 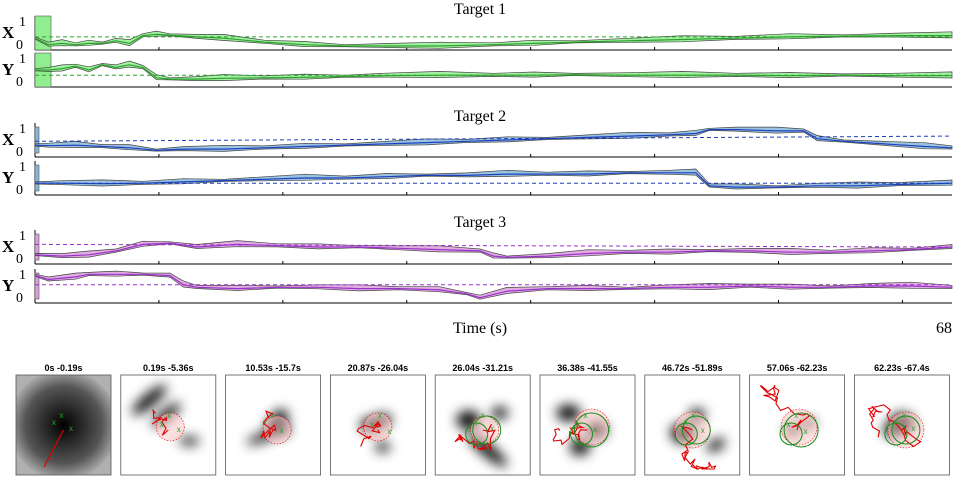 I want to click on snapshot-label: 62.23s -67.4s, so click(x=902, y=368).